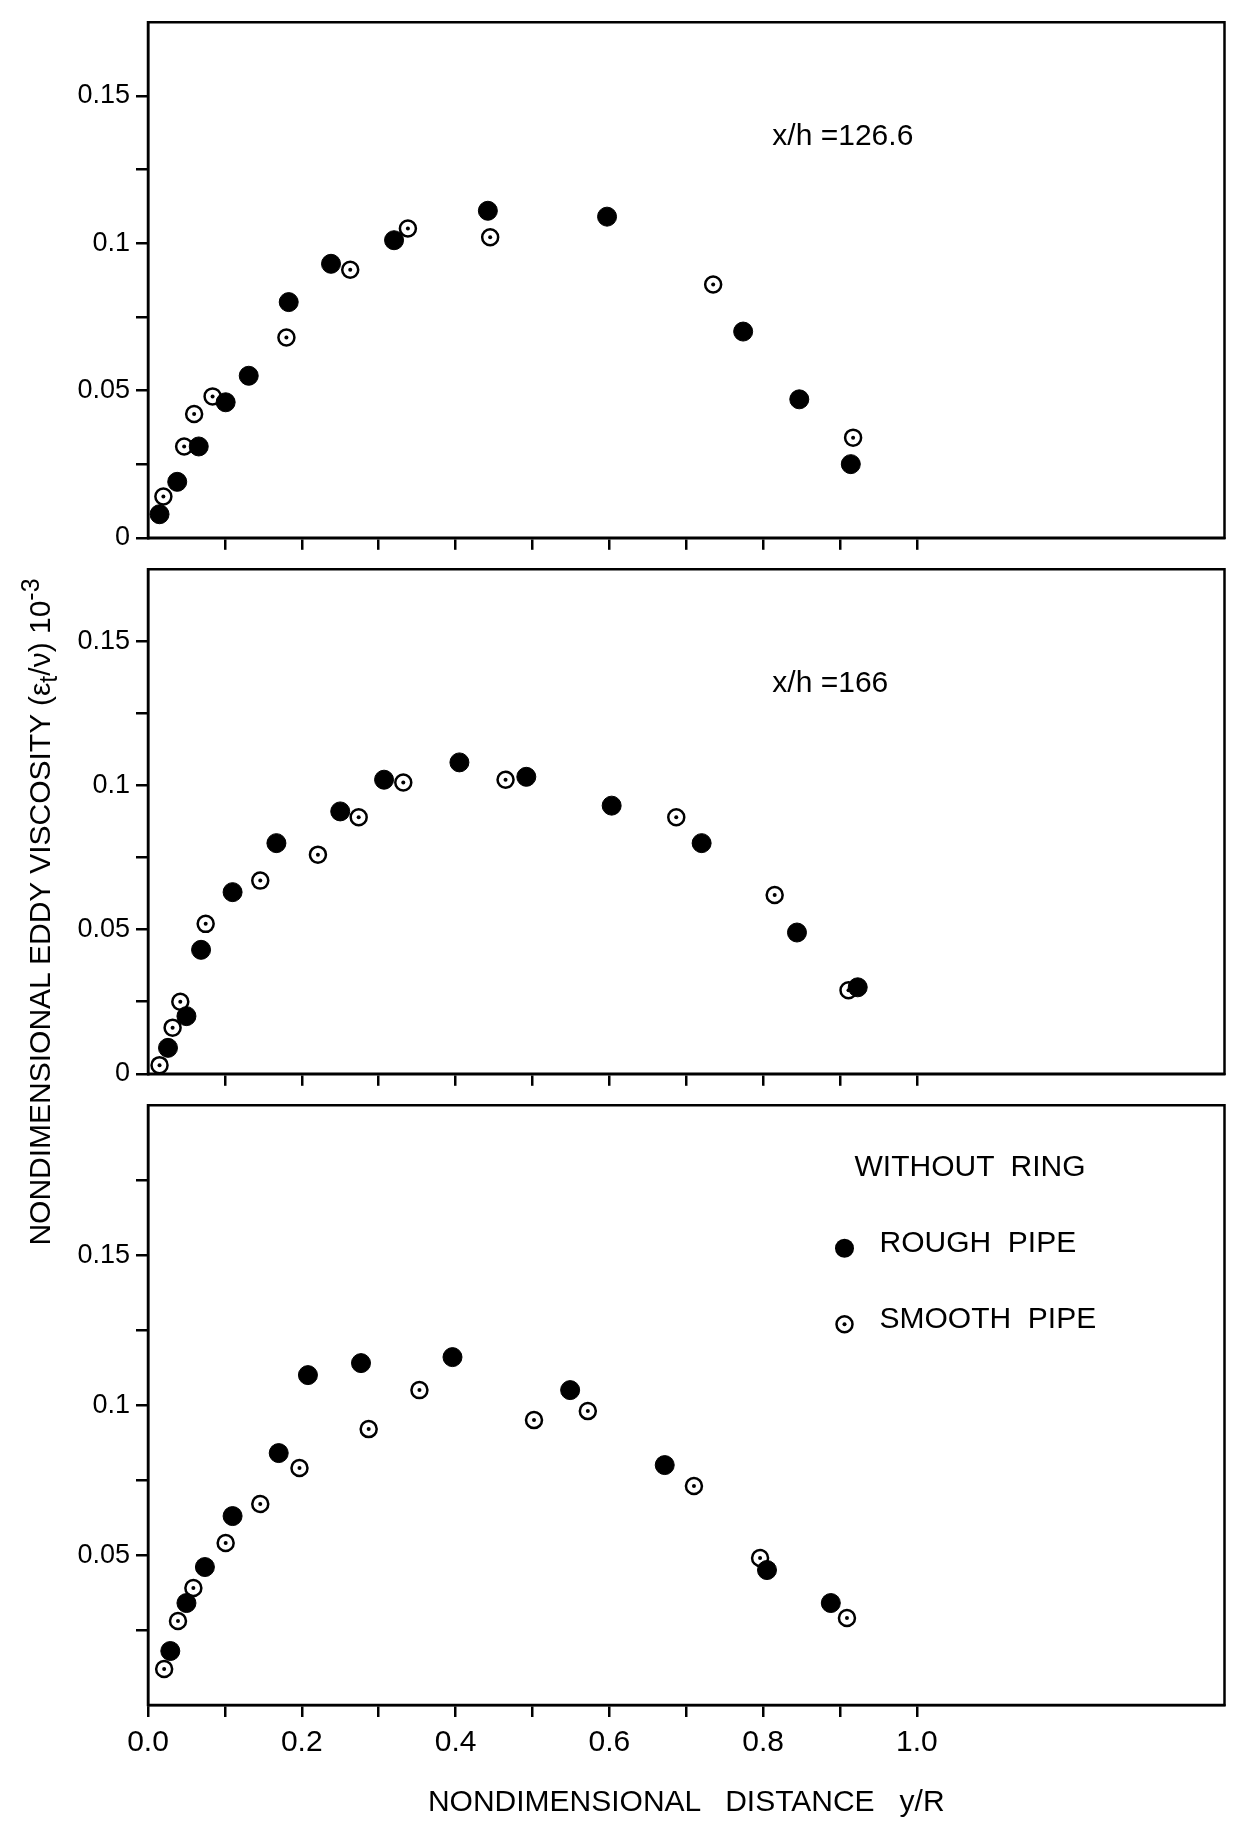  I want to click on legend-label: ROUGH PIPE, so click(978, 1242).